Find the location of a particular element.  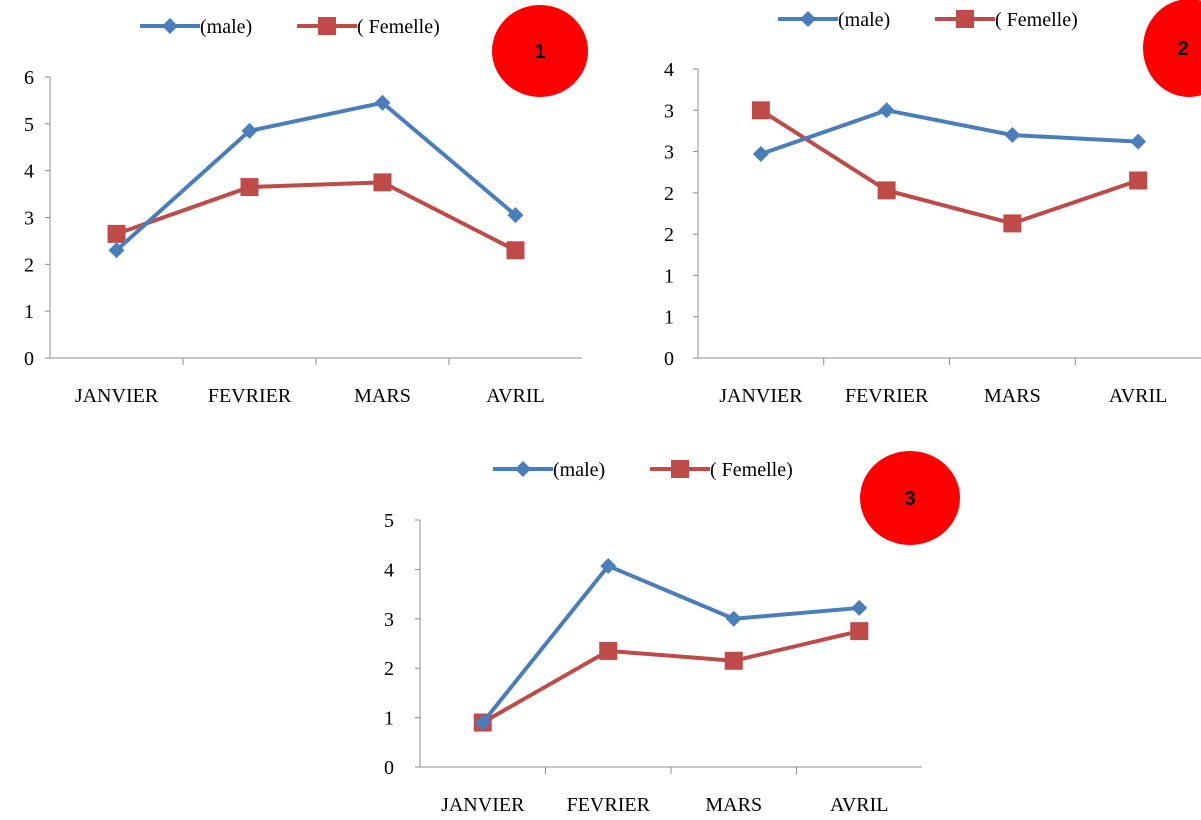

badge-number: 3 is located at coordinates (909, 499).